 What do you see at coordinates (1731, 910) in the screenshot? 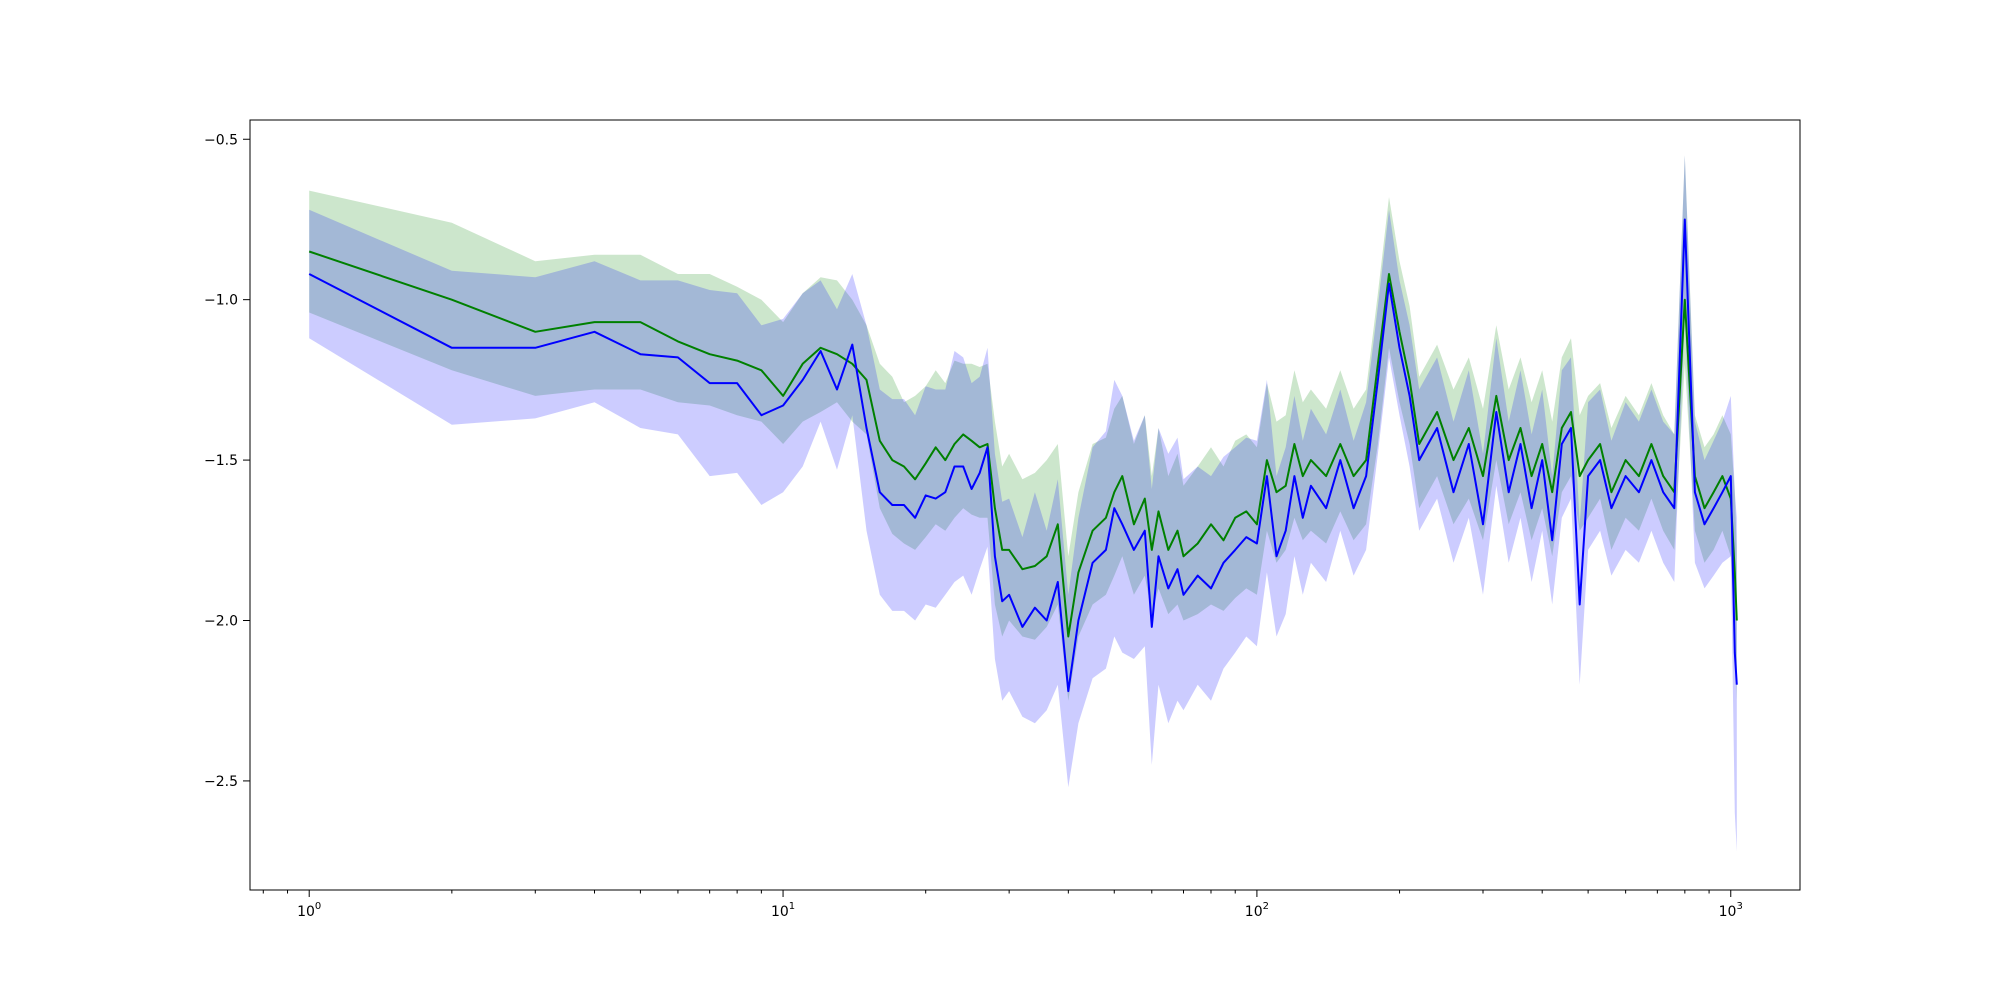
I see `x-tick-label: 10³` at bounding box center [1731, 910].